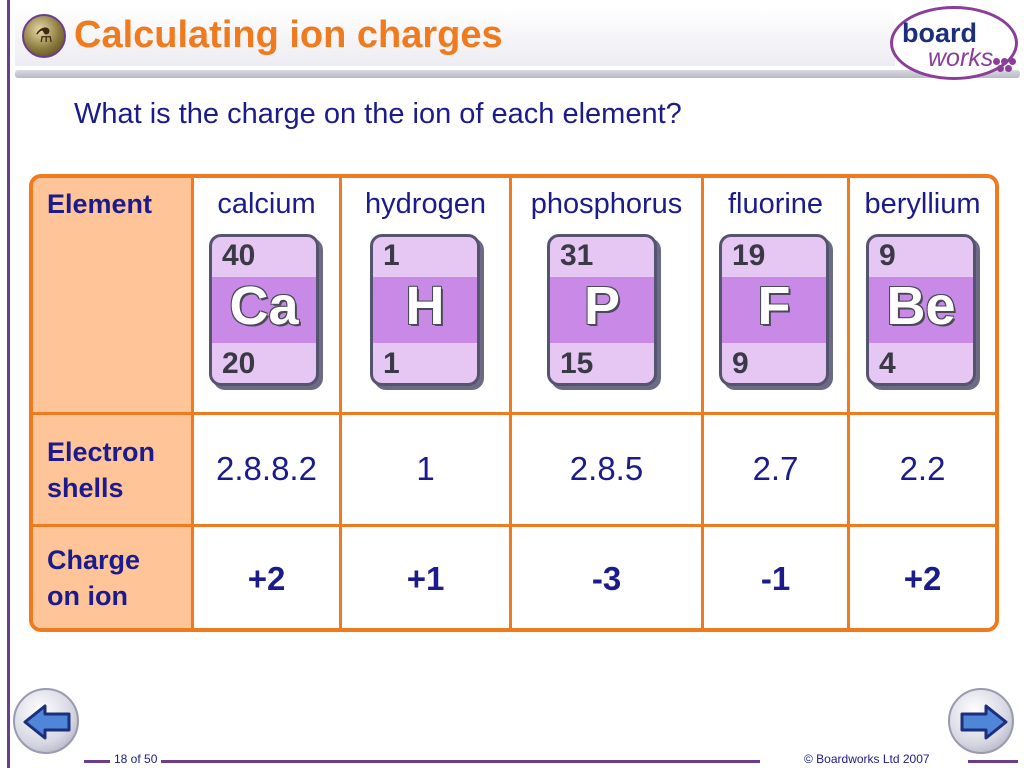 The height and width of the screenshot is (768, 1024). What do you see at coordinates (266, 204) in the screenshot?
I see `element-name-calcium: calcium` at bounding box center [266, 204].